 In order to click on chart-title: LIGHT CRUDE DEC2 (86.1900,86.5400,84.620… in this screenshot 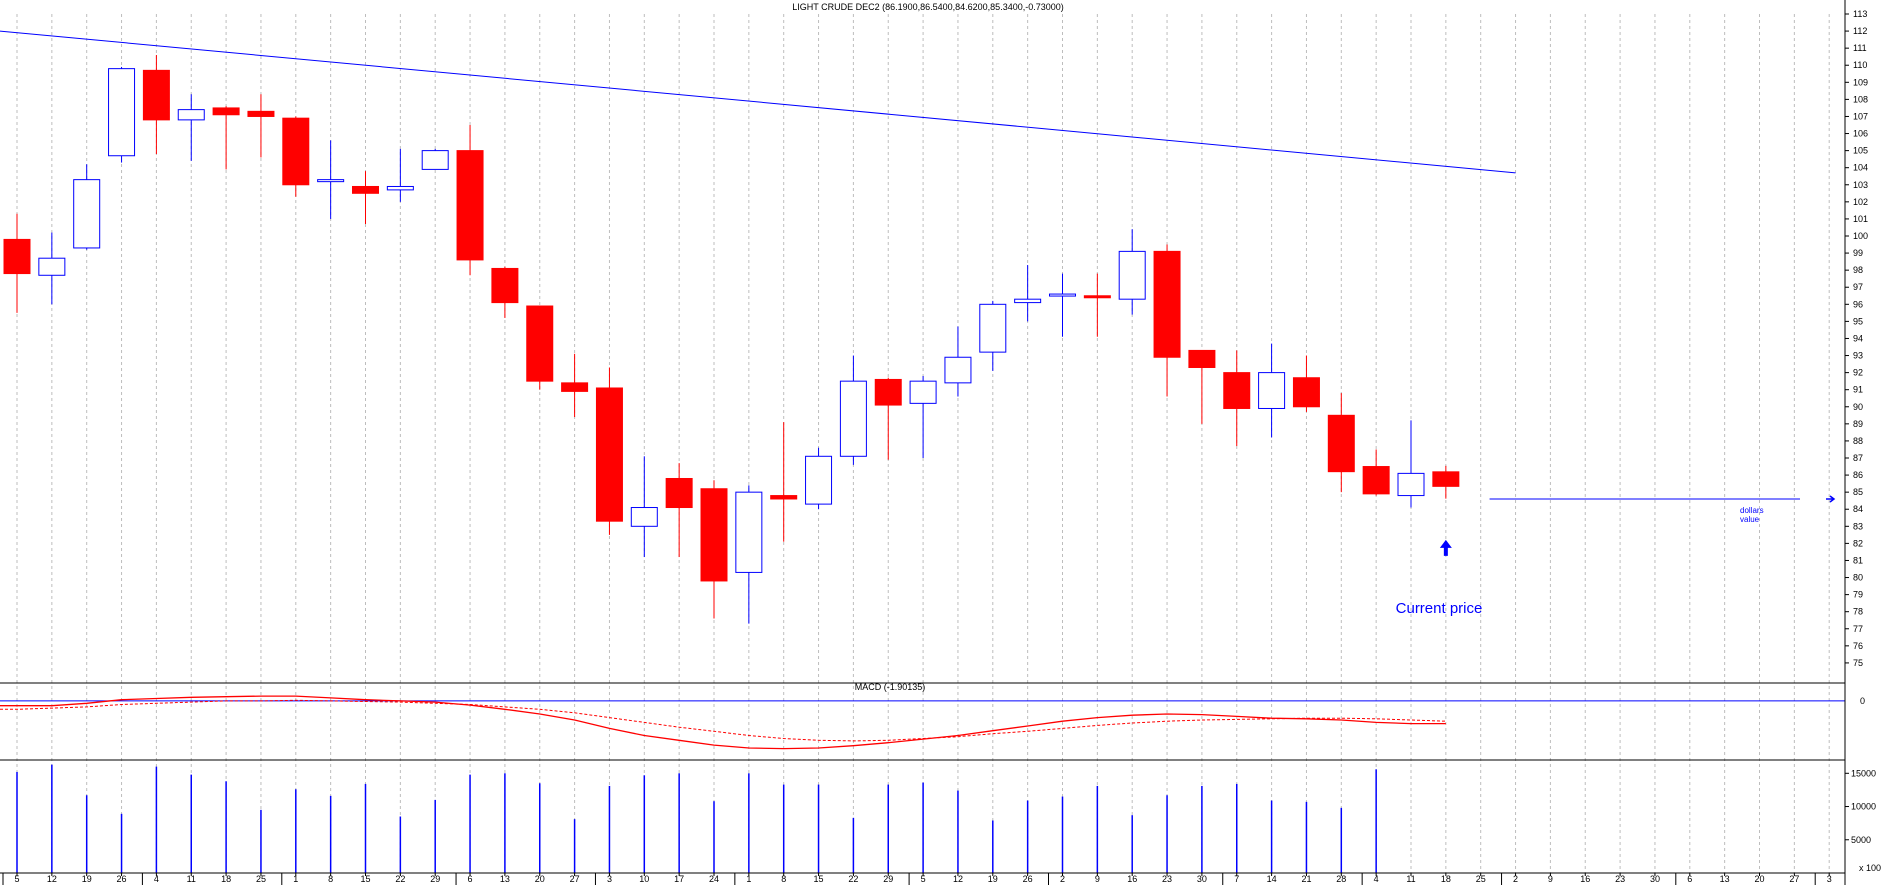, I will do `click(928, 7)`.